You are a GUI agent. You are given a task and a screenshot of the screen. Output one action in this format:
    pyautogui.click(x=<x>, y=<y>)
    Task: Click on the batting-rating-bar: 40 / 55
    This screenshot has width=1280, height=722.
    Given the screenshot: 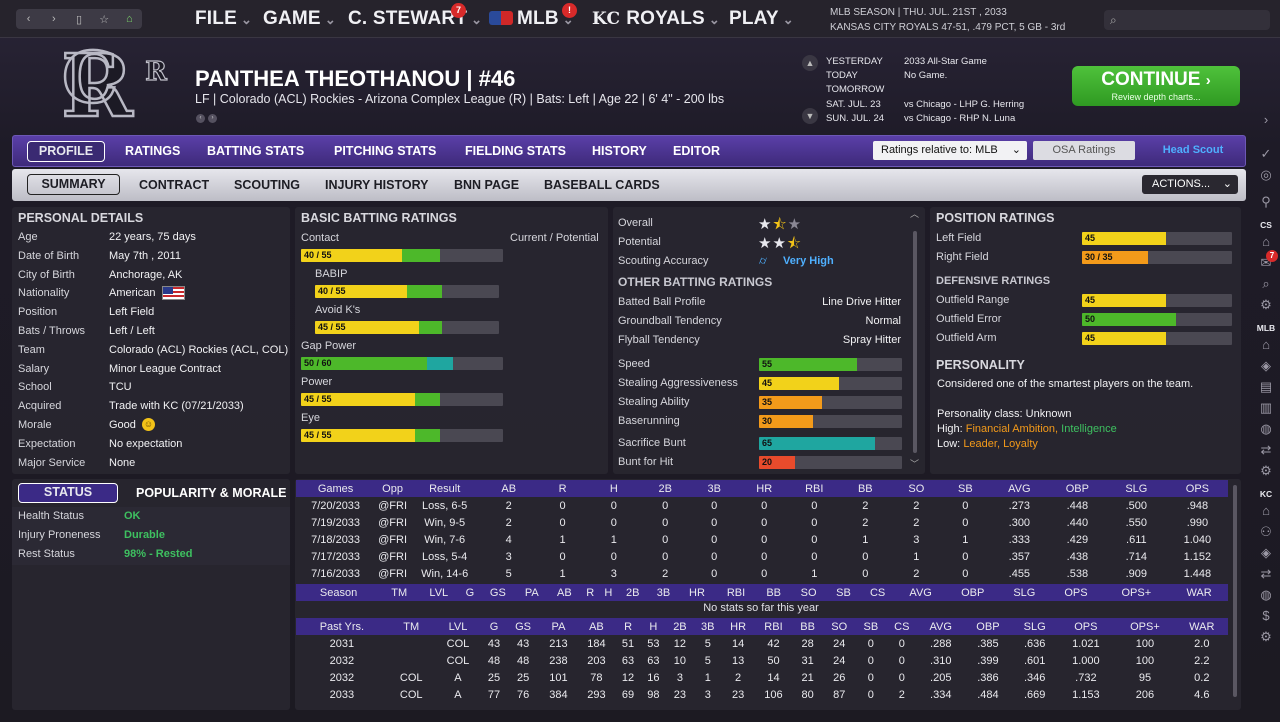 What is the action you would take?
    pyautogui.click(x=402, y=255)
    